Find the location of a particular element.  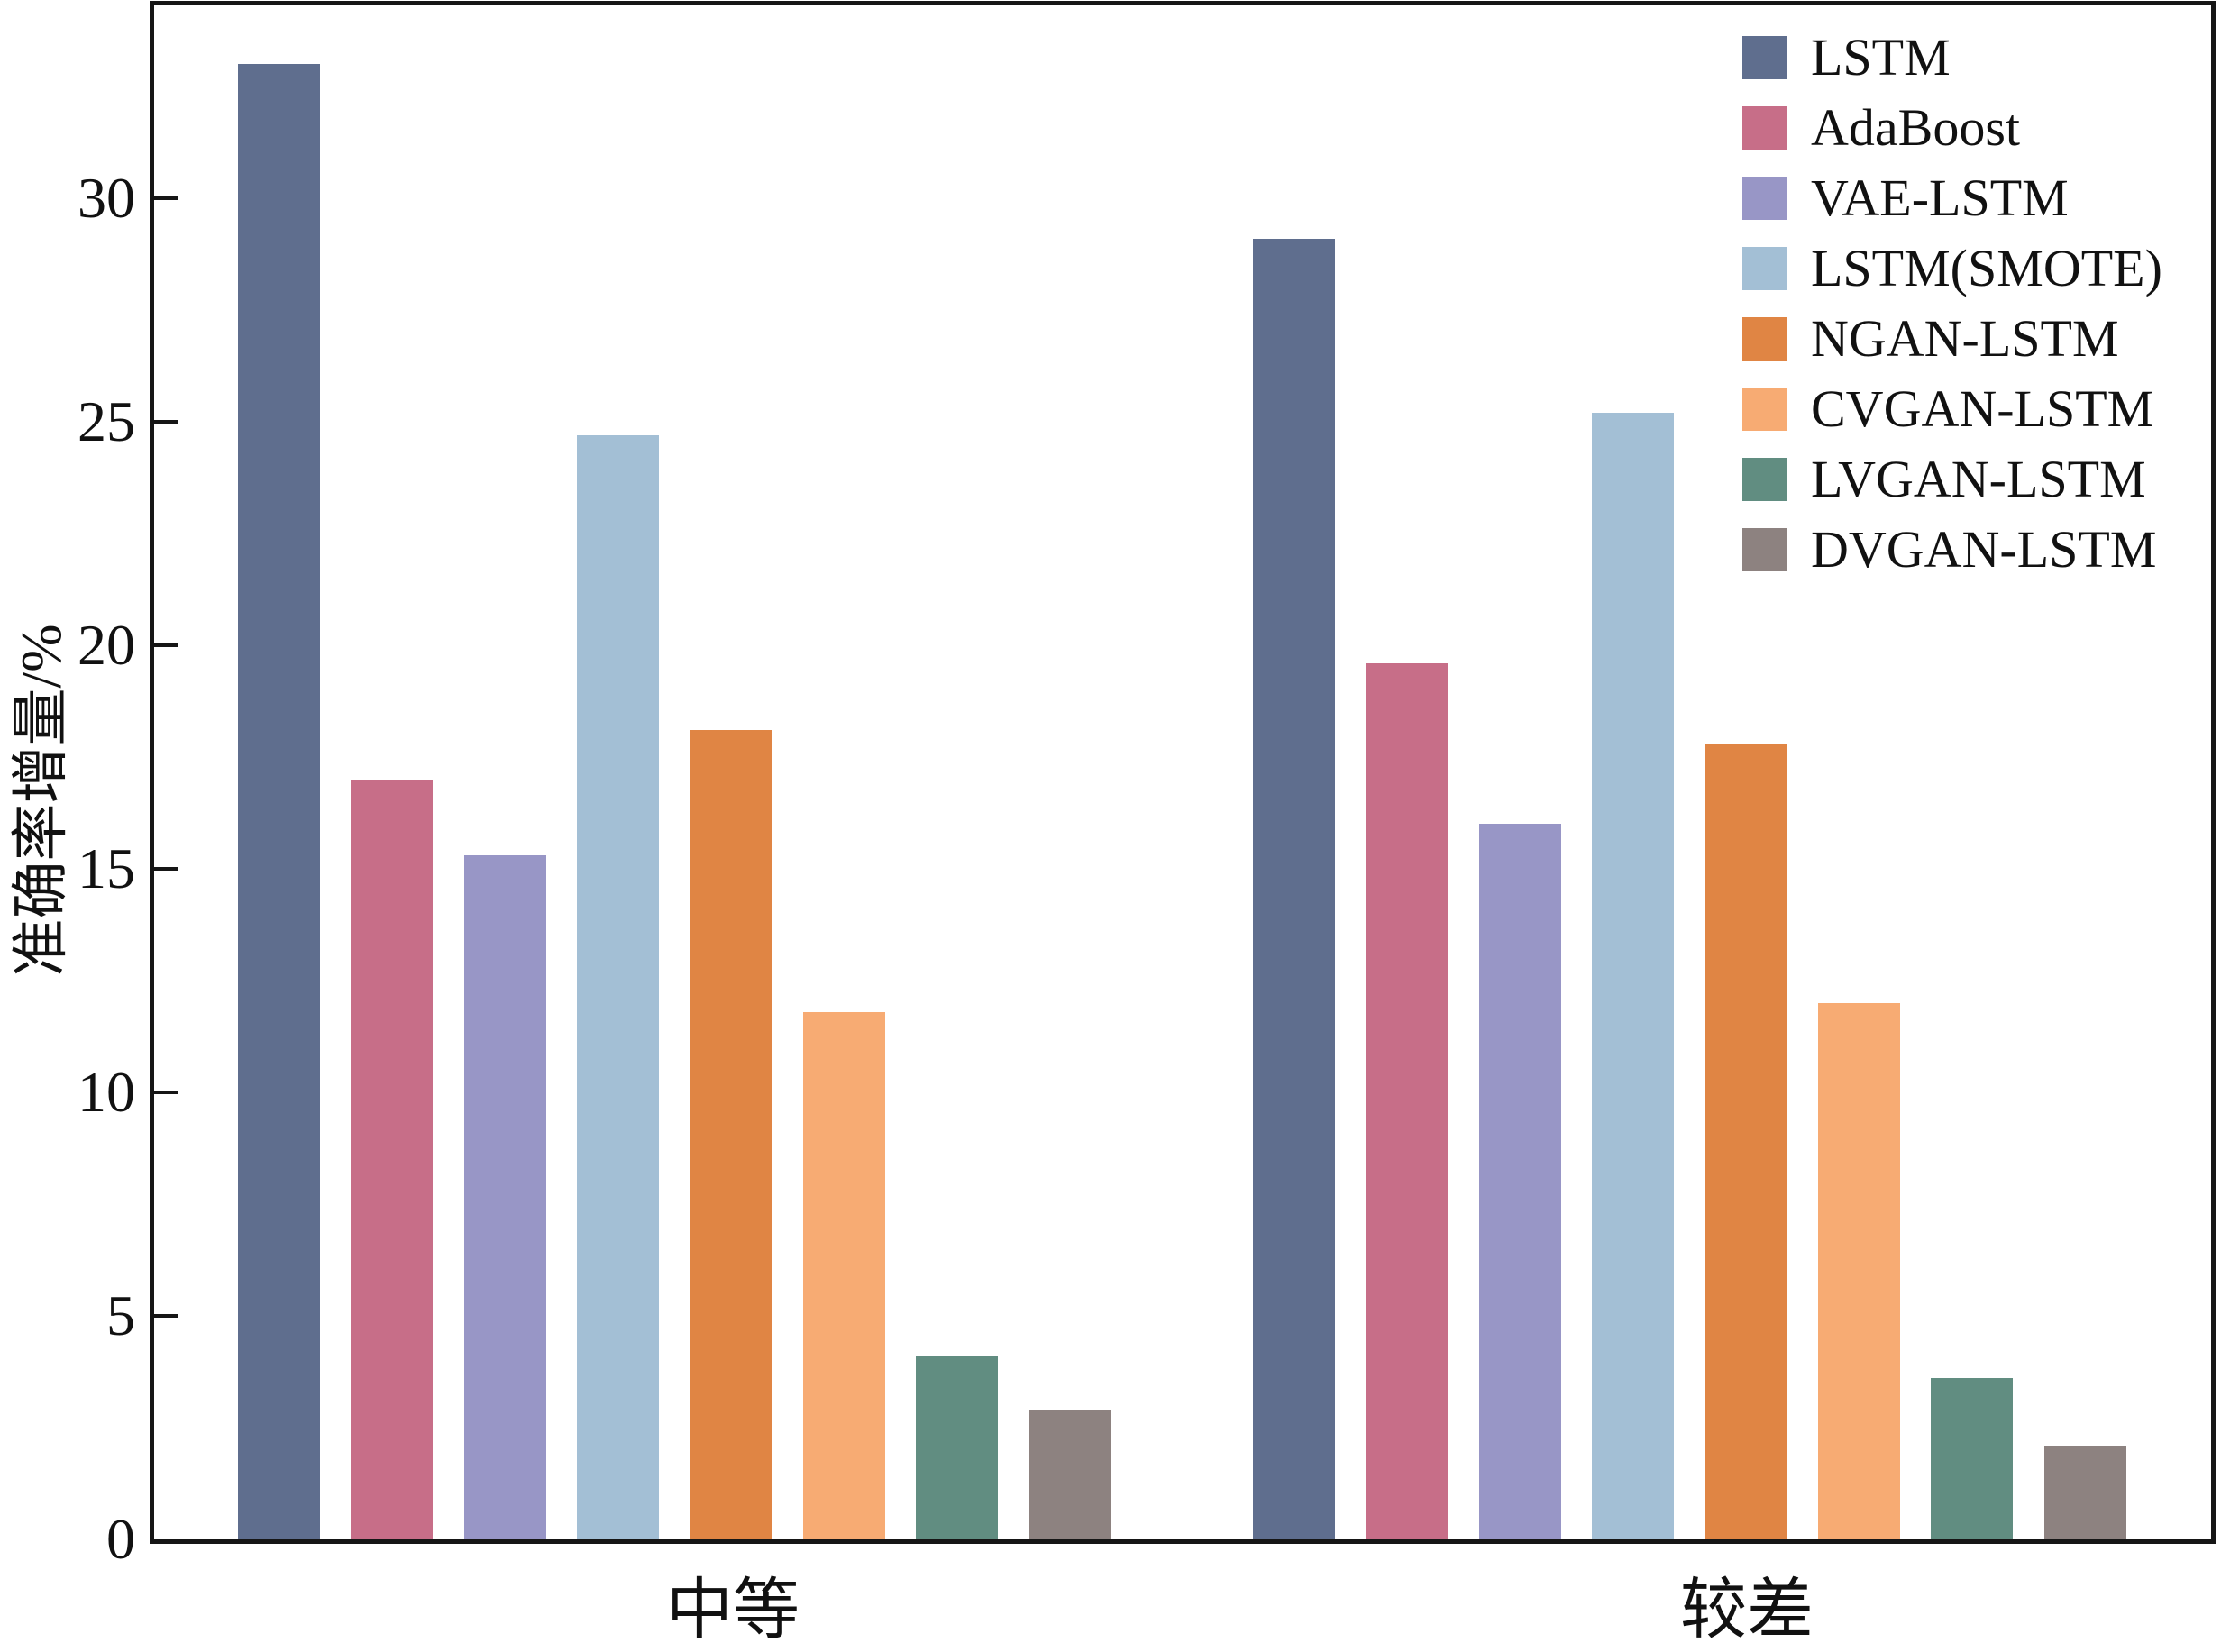

legend-swatch-VAE-LSTM is located at coordinates (1764, 198).